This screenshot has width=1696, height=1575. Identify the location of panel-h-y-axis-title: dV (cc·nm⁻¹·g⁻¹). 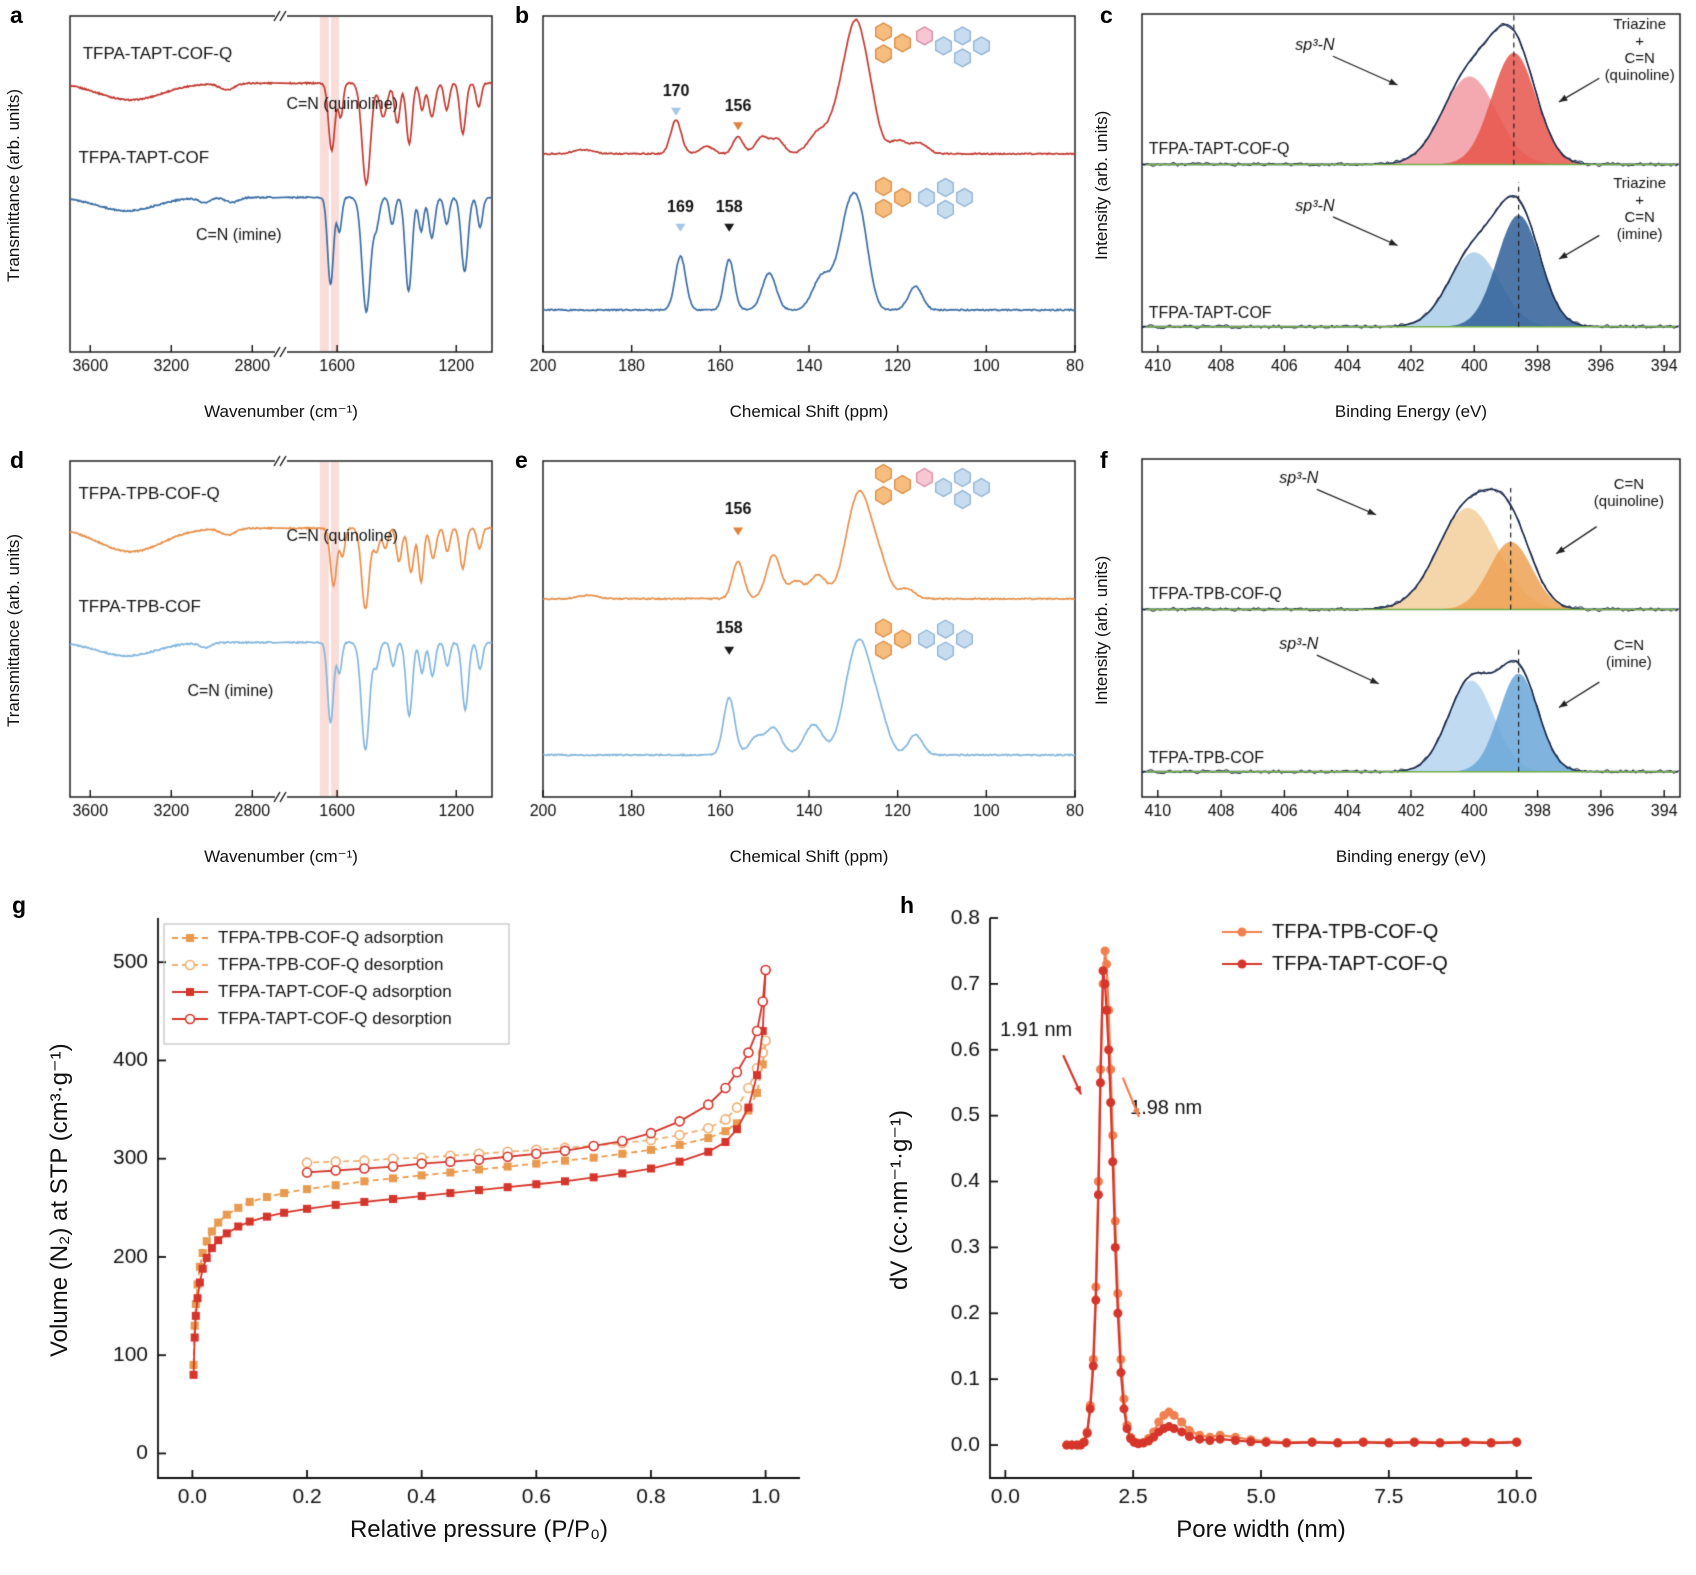
(899, 1200).